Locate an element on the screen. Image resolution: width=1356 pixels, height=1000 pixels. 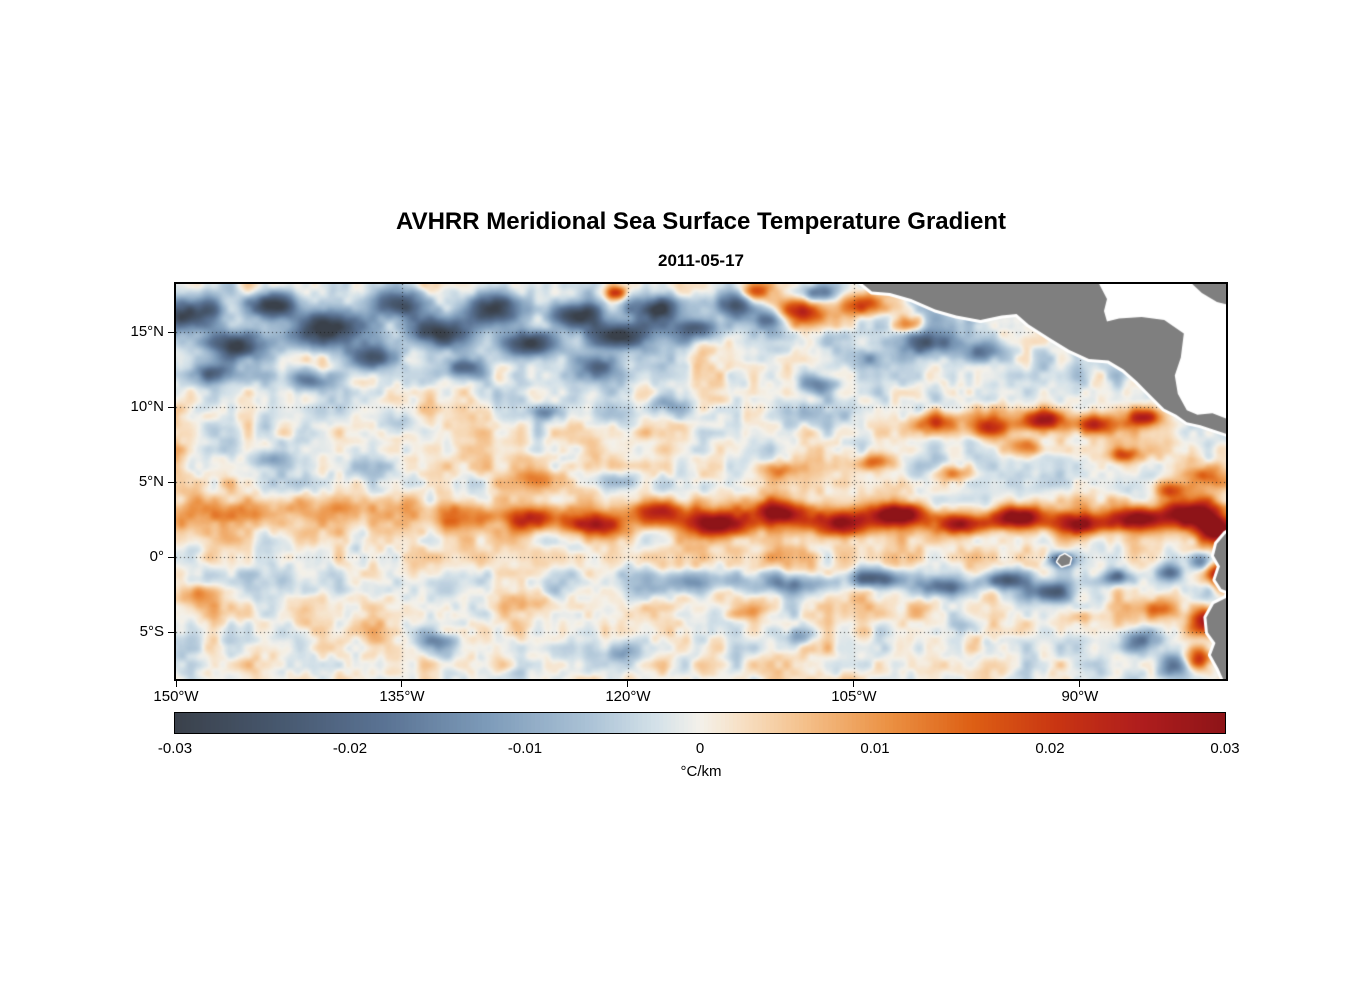
colorbar-tick-label: 0.02 is located at coordinates (1050, 748).